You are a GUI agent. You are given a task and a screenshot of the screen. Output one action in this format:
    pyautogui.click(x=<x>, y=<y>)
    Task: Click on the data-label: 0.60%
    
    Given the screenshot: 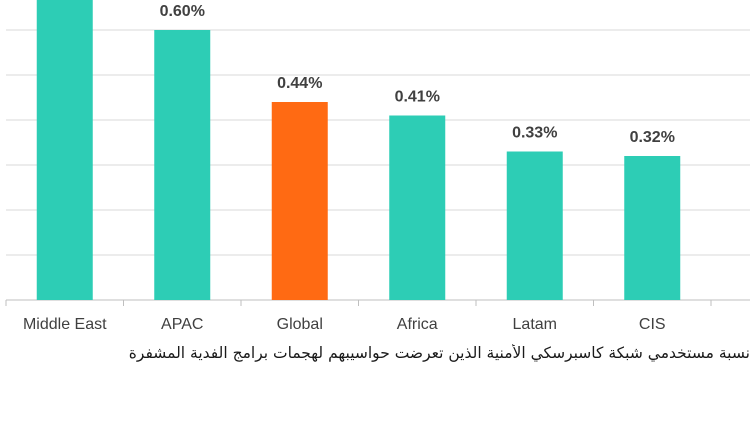 What is the action you would take?
    pyautogui.click(x=182, y=11)
    